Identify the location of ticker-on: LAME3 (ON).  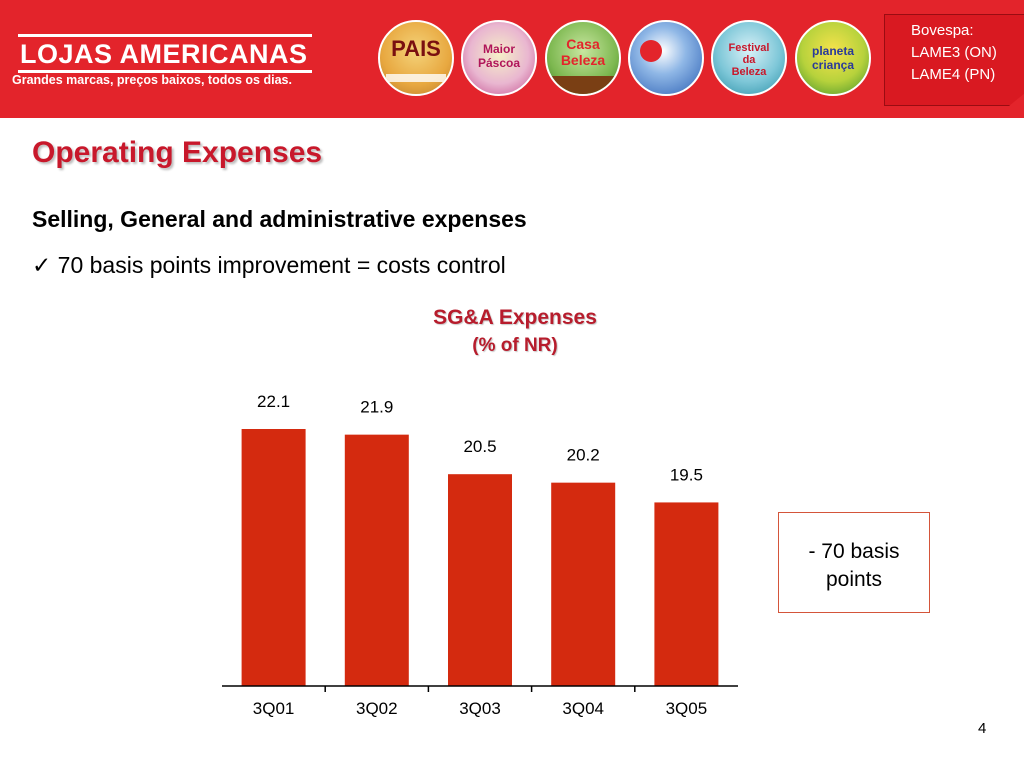
(954, 52).